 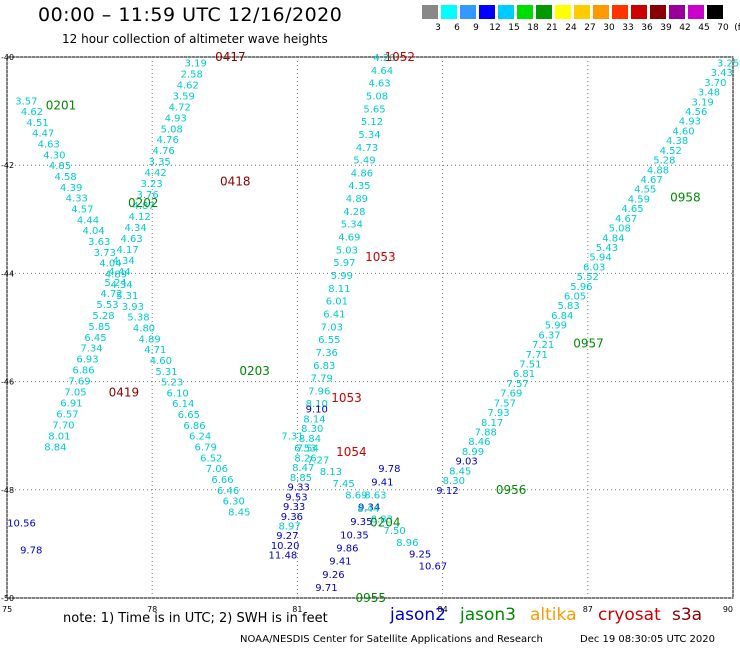 I want to click on wave-height-value: 9.10, so click(x=317, y=410).